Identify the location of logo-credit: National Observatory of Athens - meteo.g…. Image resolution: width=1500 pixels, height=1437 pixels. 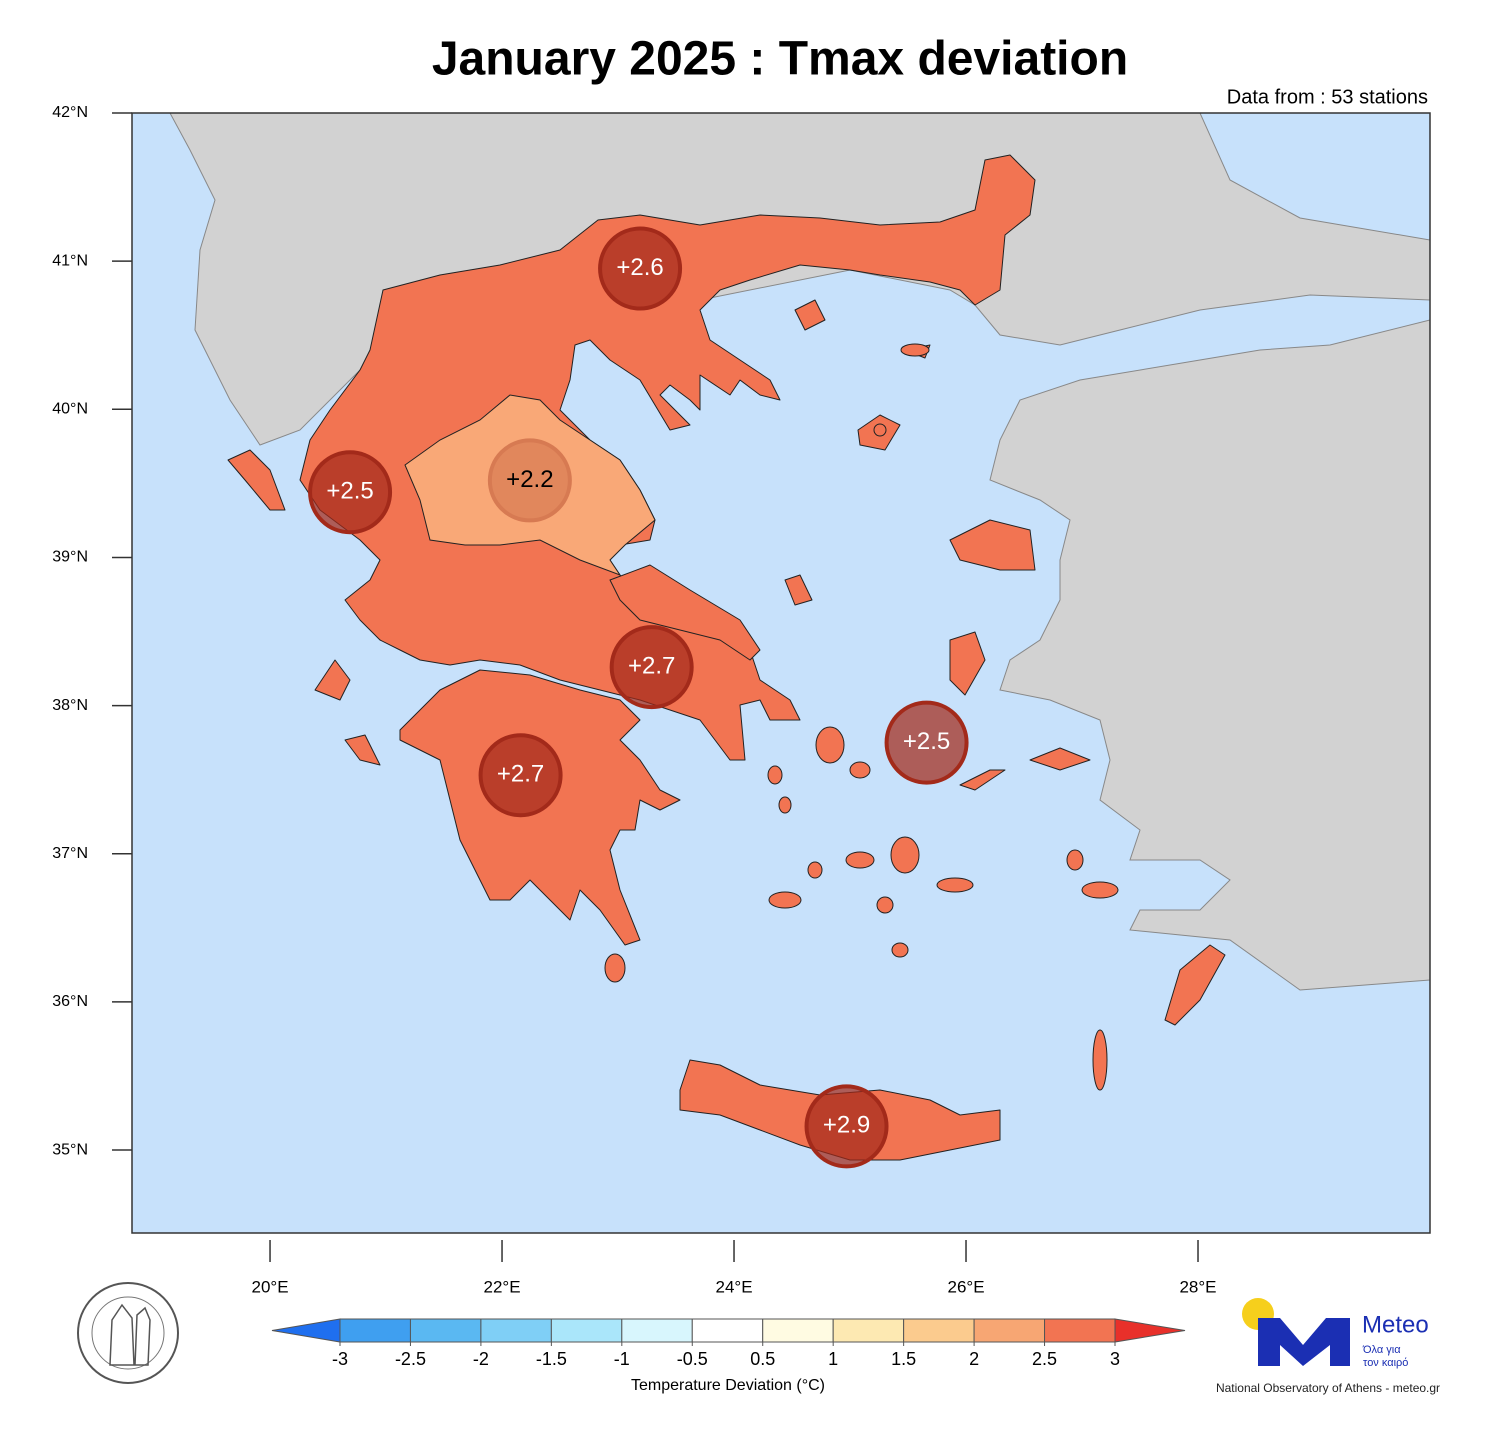
(1328, 1388).